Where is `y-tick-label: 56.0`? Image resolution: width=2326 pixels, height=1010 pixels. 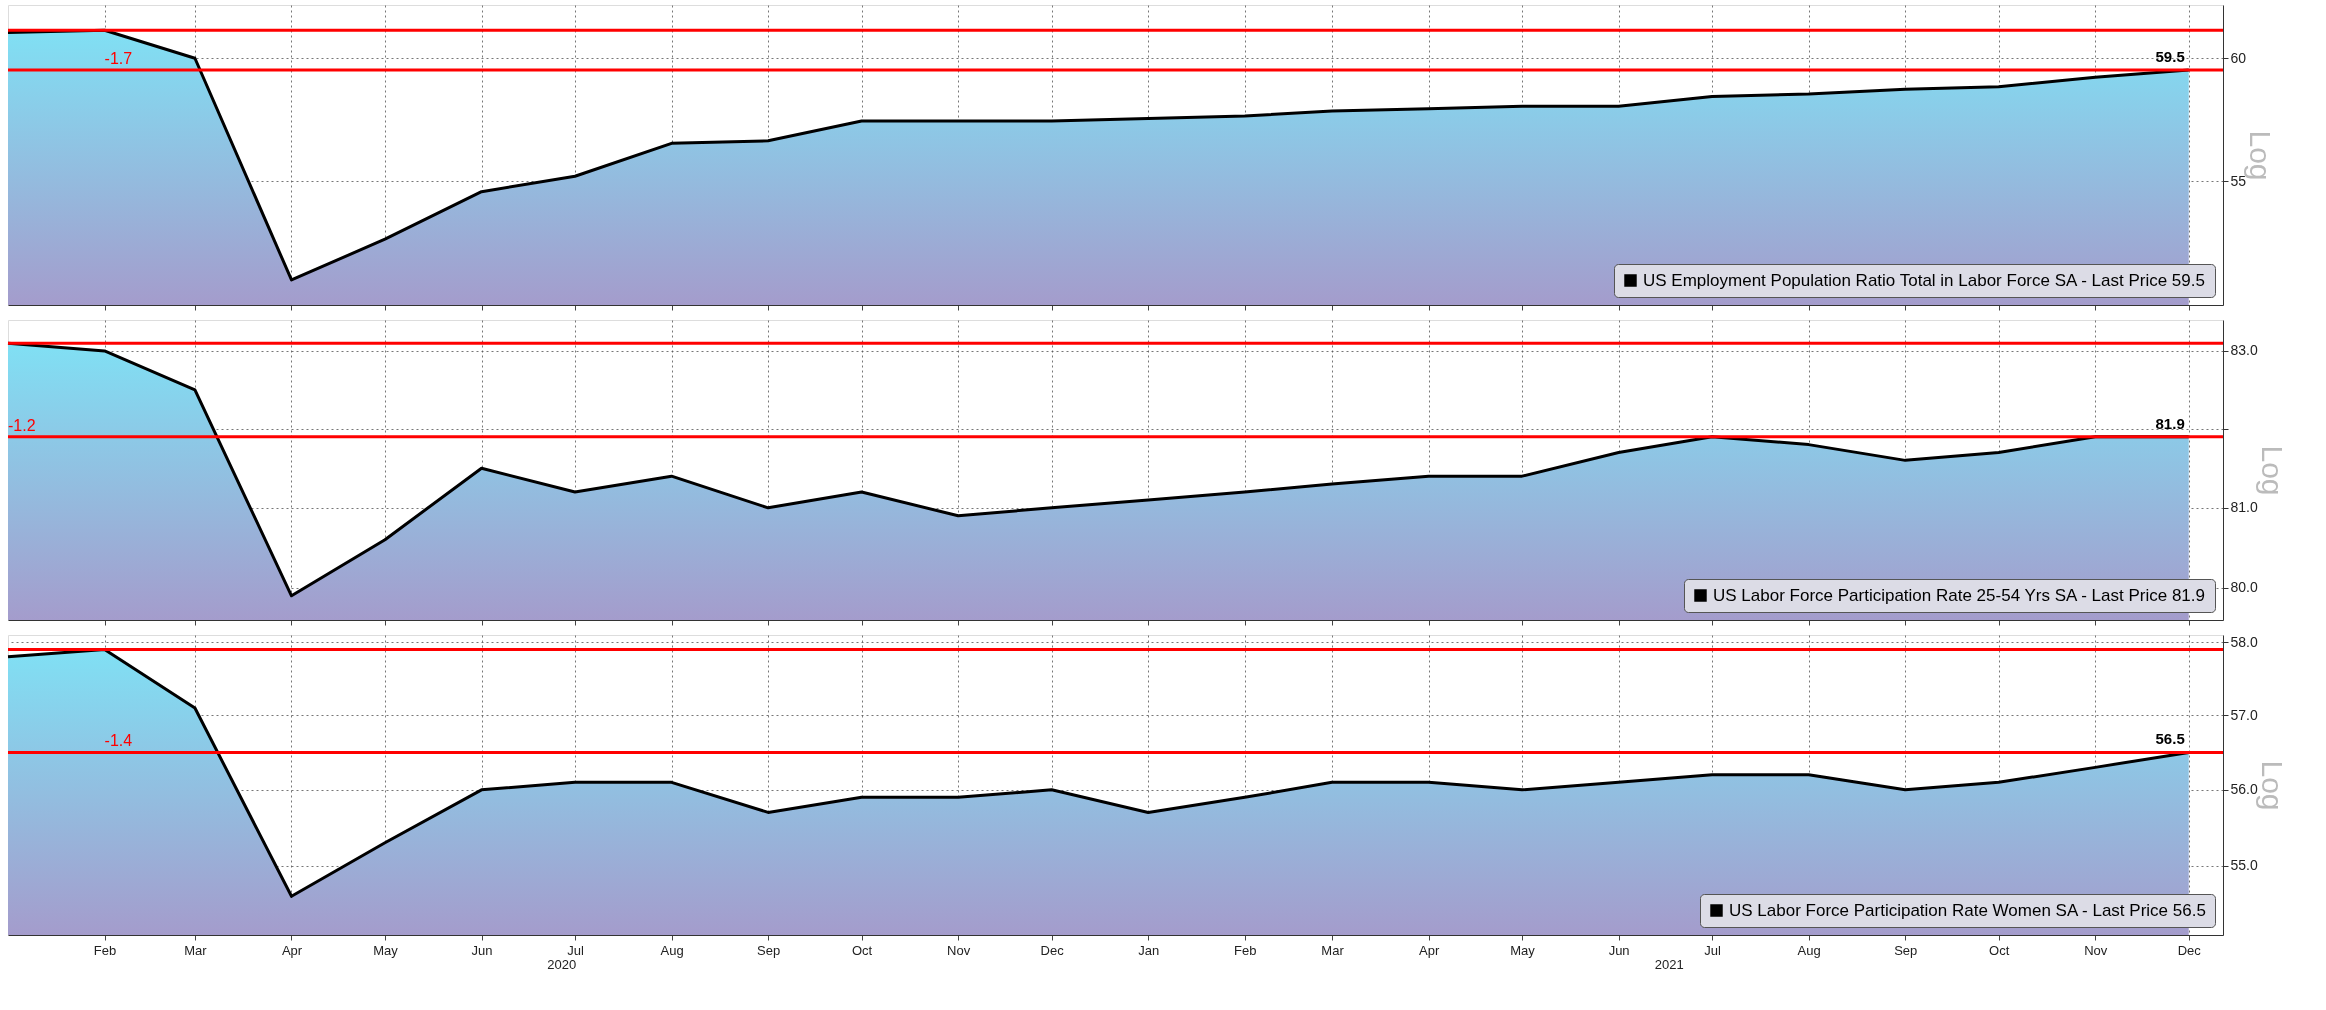
y-tick-label: 56.0 is located at coordinates (2244, 789).